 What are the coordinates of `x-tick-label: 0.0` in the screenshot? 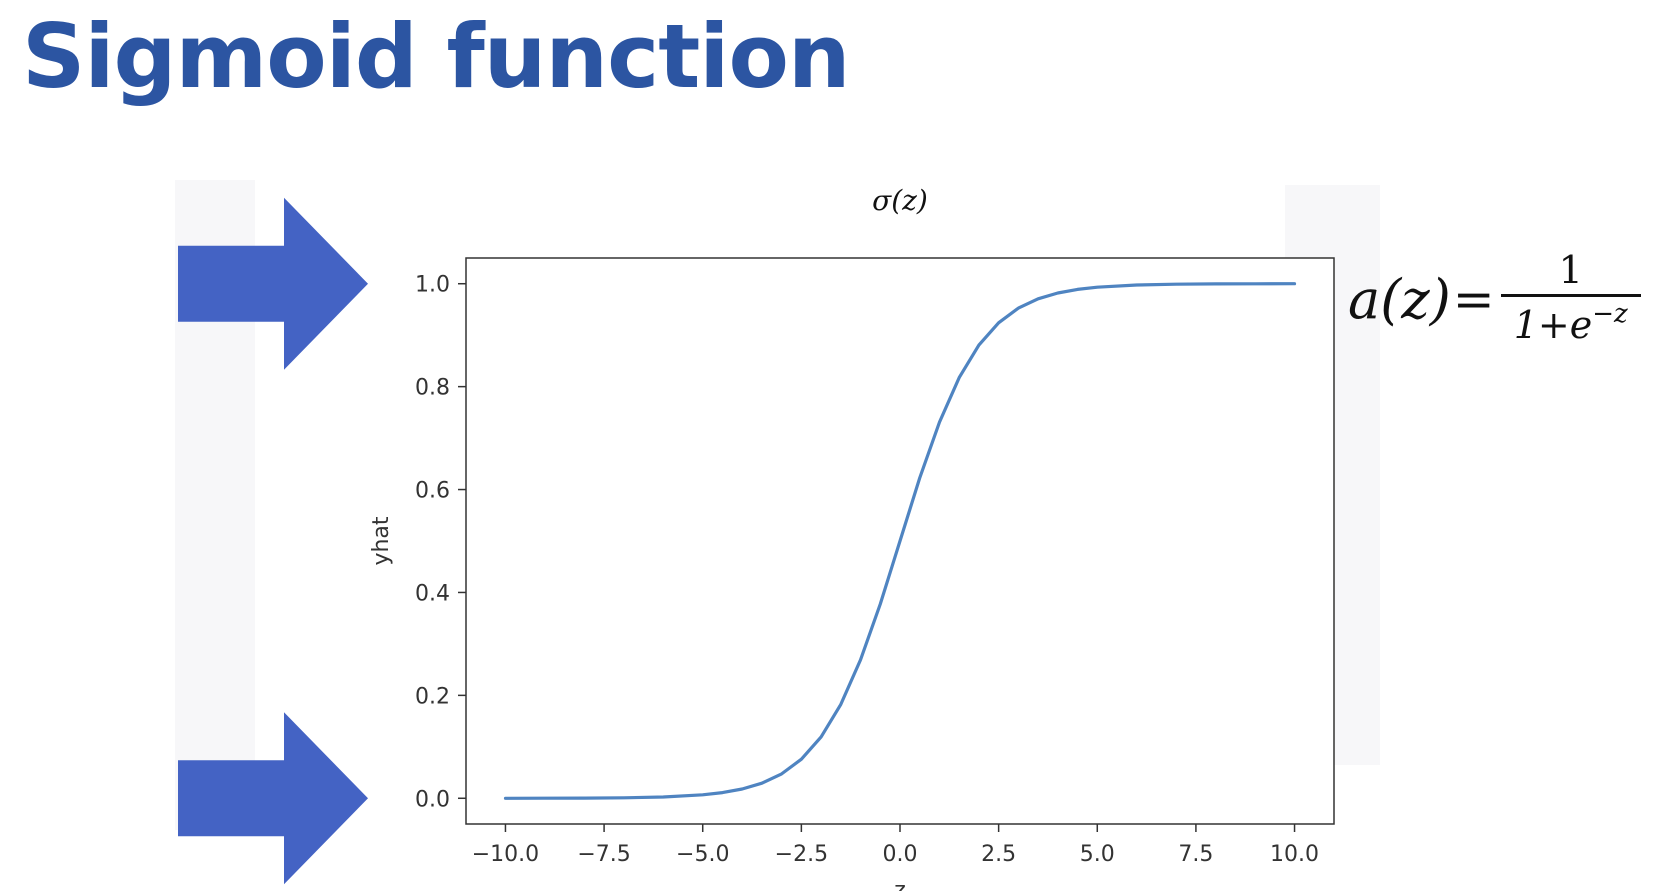 It's located at (900, 854).